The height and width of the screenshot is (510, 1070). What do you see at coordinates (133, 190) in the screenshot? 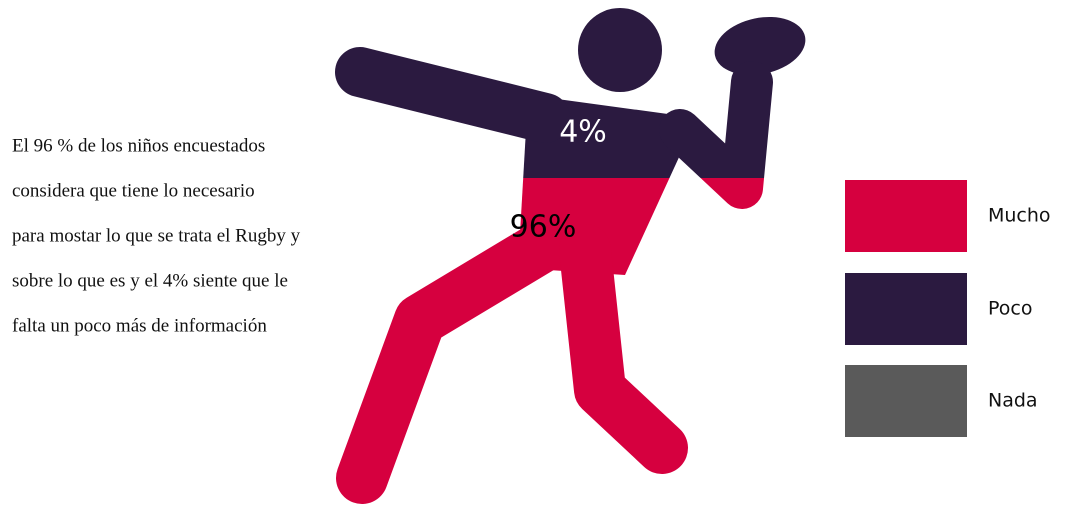
I see `annotation-line: considera que tiene lo necesario` at bounding box center [133, 190].